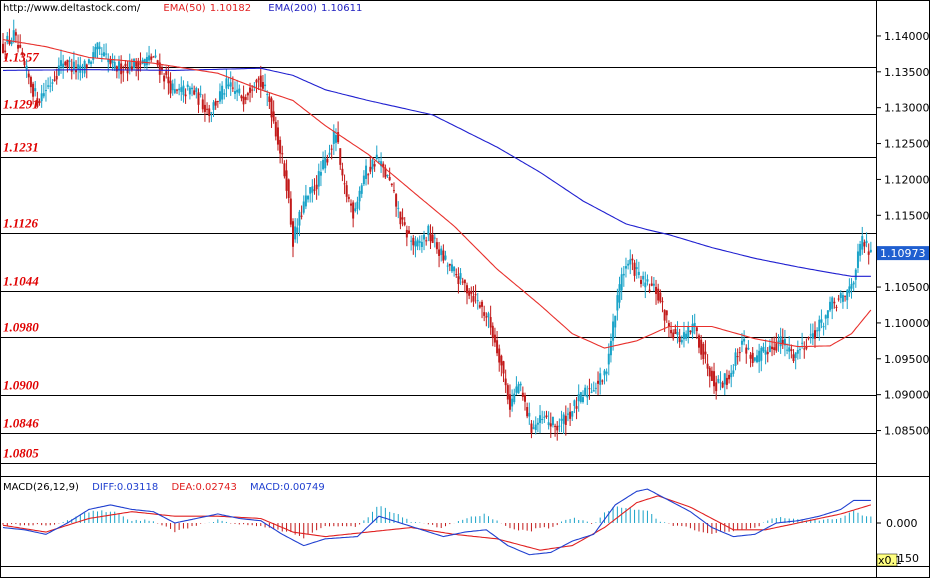  Describe the element at coordinates (907, 36) in the screenshot. I see `y-tick-label: 1.14000` at that location.